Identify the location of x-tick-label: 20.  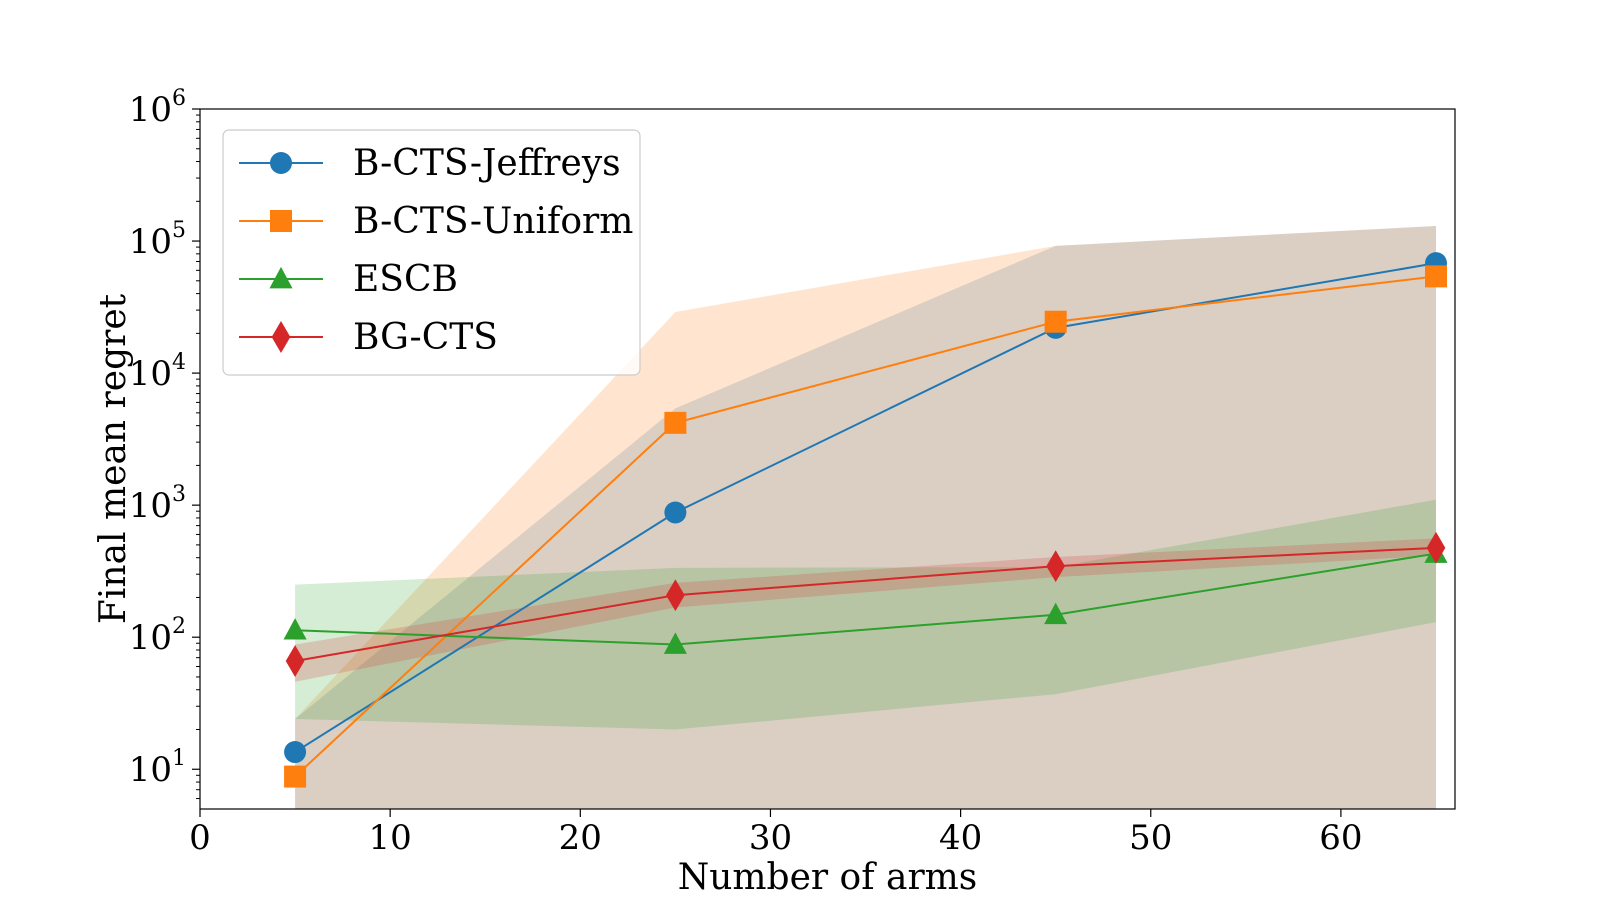
(580, 838).